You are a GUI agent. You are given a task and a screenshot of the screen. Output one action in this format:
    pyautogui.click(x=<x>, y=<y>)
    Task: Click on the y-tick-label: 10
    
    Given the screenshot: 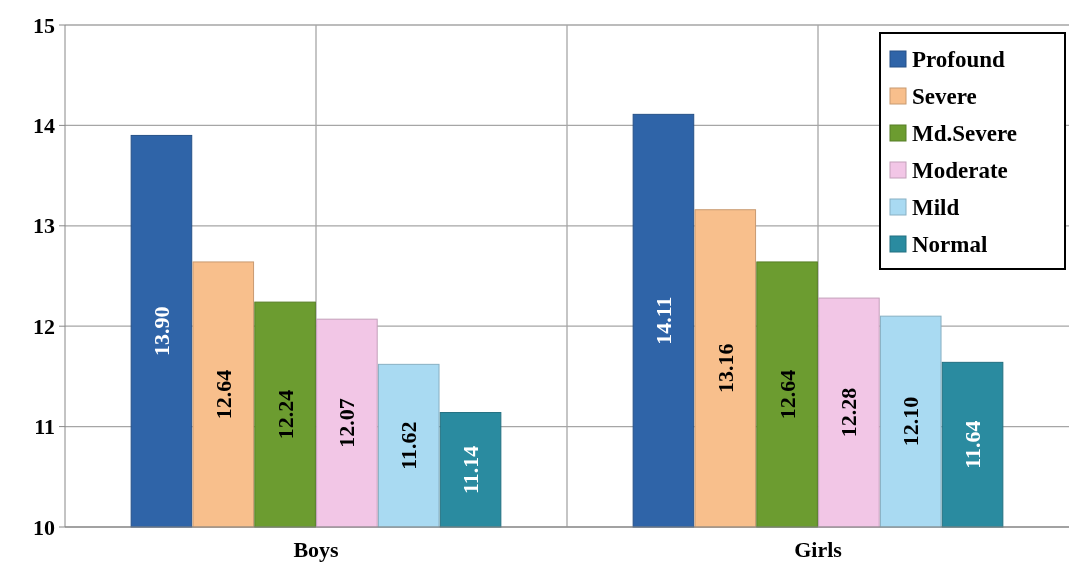 What is the action you would take?
    pyautogui.click(x=44, y=527)
    